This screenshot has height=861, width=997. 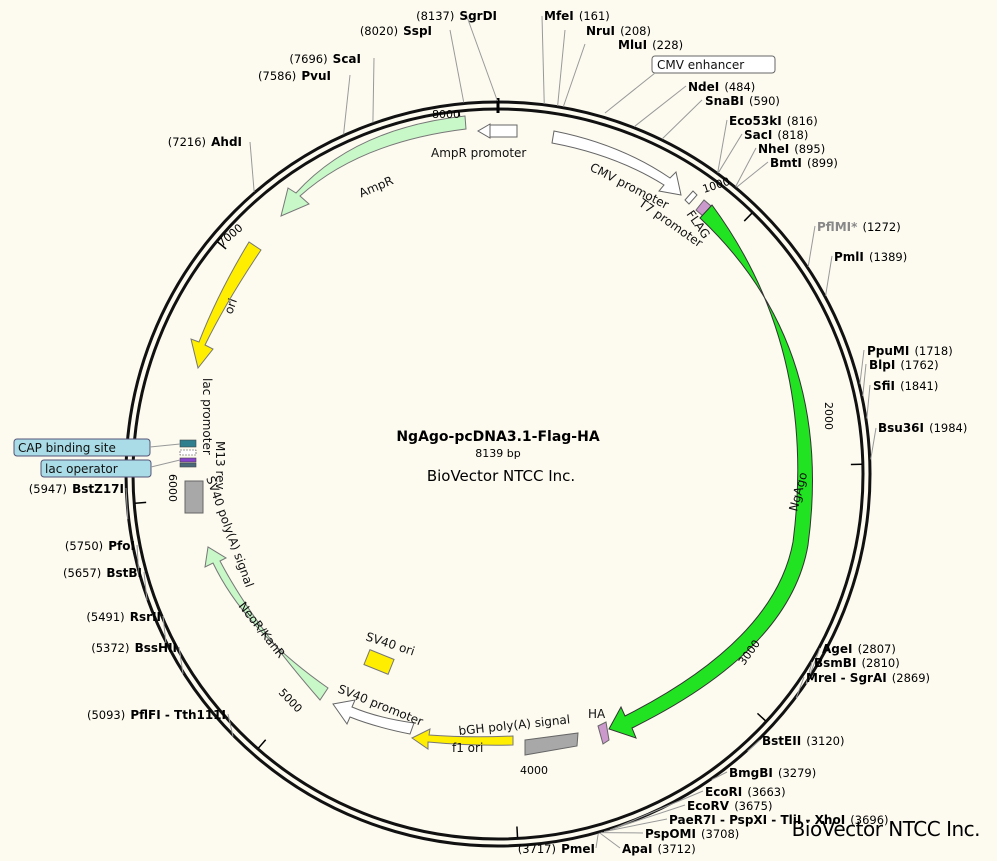 What do you see at coordinates (724, 101) in the screenshot?
I see `site-name-snabi: SnaBI` at bounding box center [724, 101].